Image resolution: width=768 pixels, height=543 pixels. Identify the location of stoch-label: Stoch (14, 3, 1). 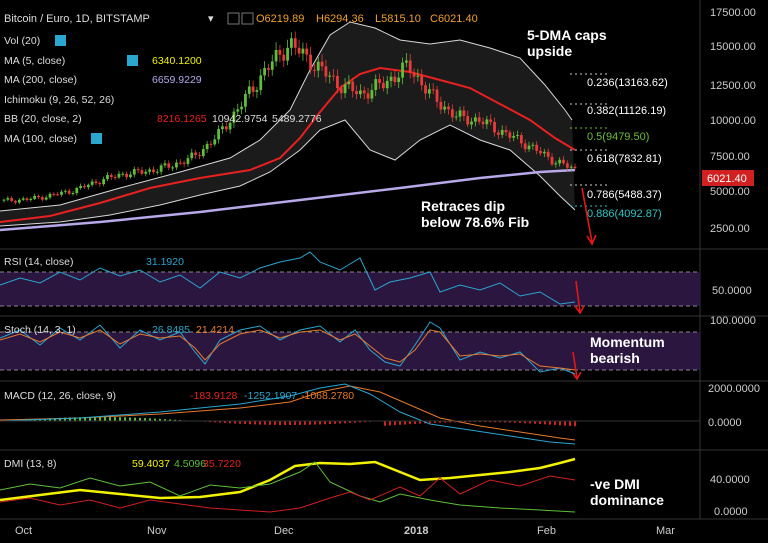
(40, 330).